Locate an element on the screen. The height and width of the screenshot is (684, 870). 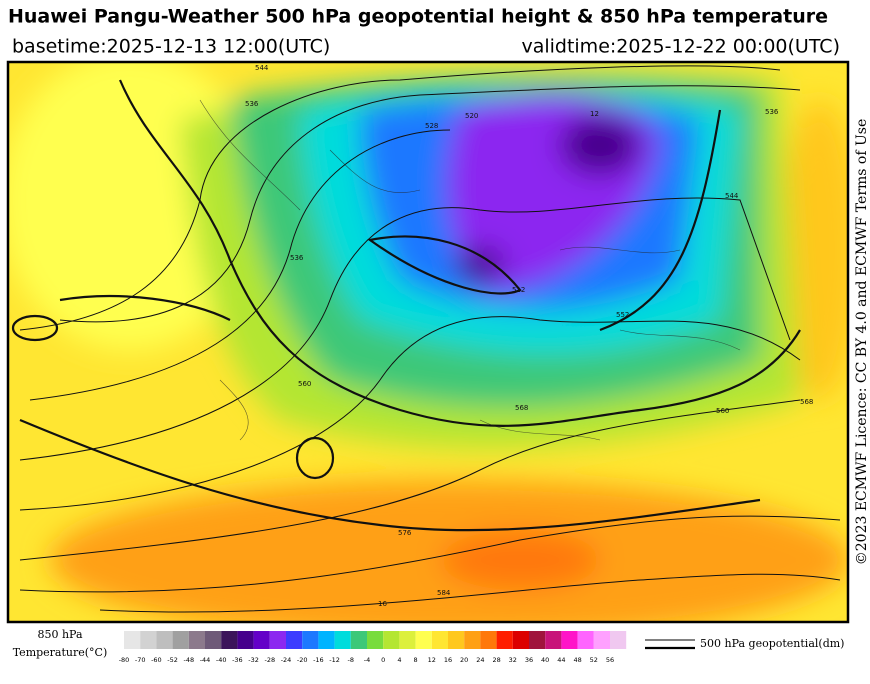
colorbar-tick-label: 36 is located at coordinates (529, 660).